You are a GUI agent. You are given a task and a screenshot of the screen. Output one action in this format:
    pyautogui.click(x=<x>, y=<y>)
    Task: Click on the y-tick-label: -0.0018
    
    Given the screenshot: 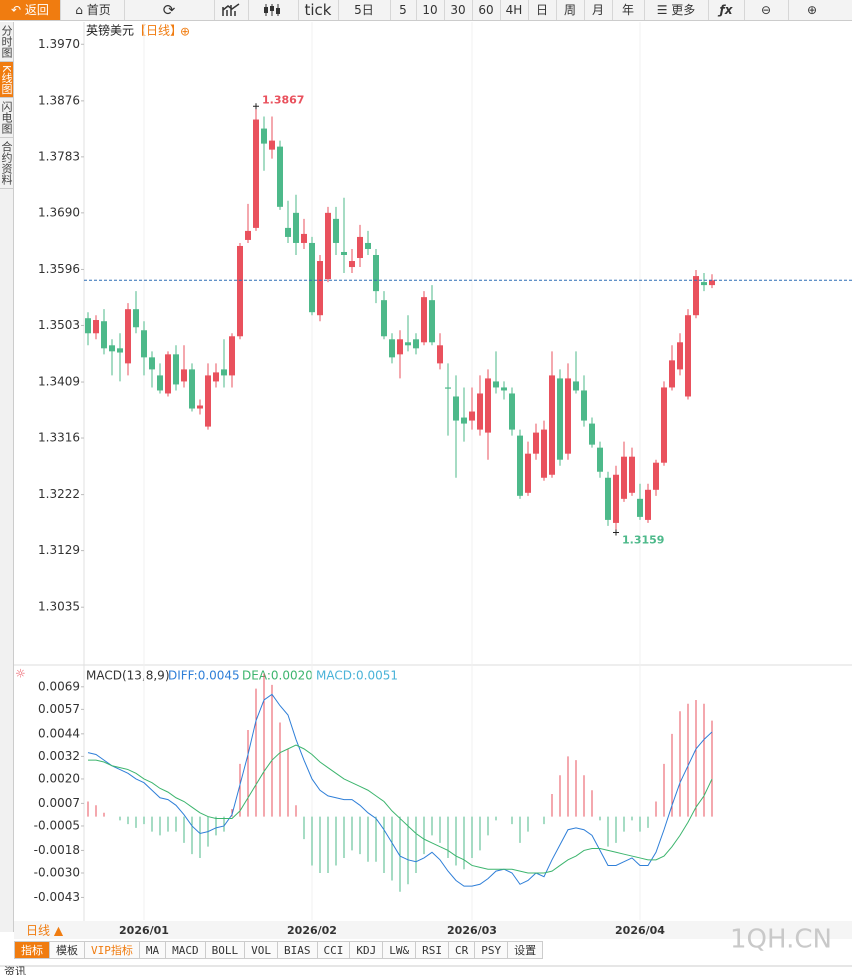 What is the action you would take?
    pyautogui.click(x=57, y=850)
    